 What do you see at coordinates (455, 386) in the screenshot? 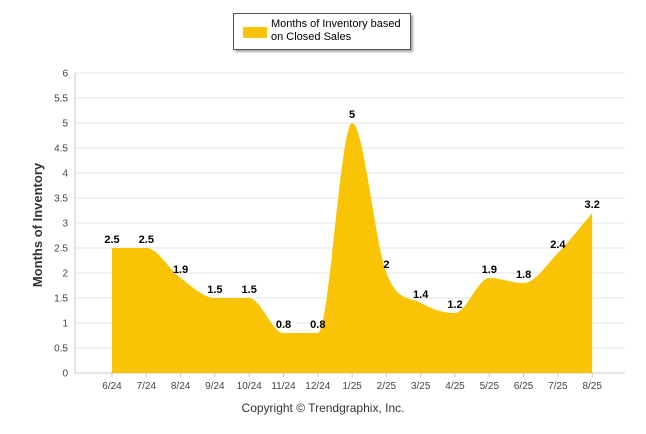
I see `x-tick-label: 4/25` at bounding box center [455, 386].